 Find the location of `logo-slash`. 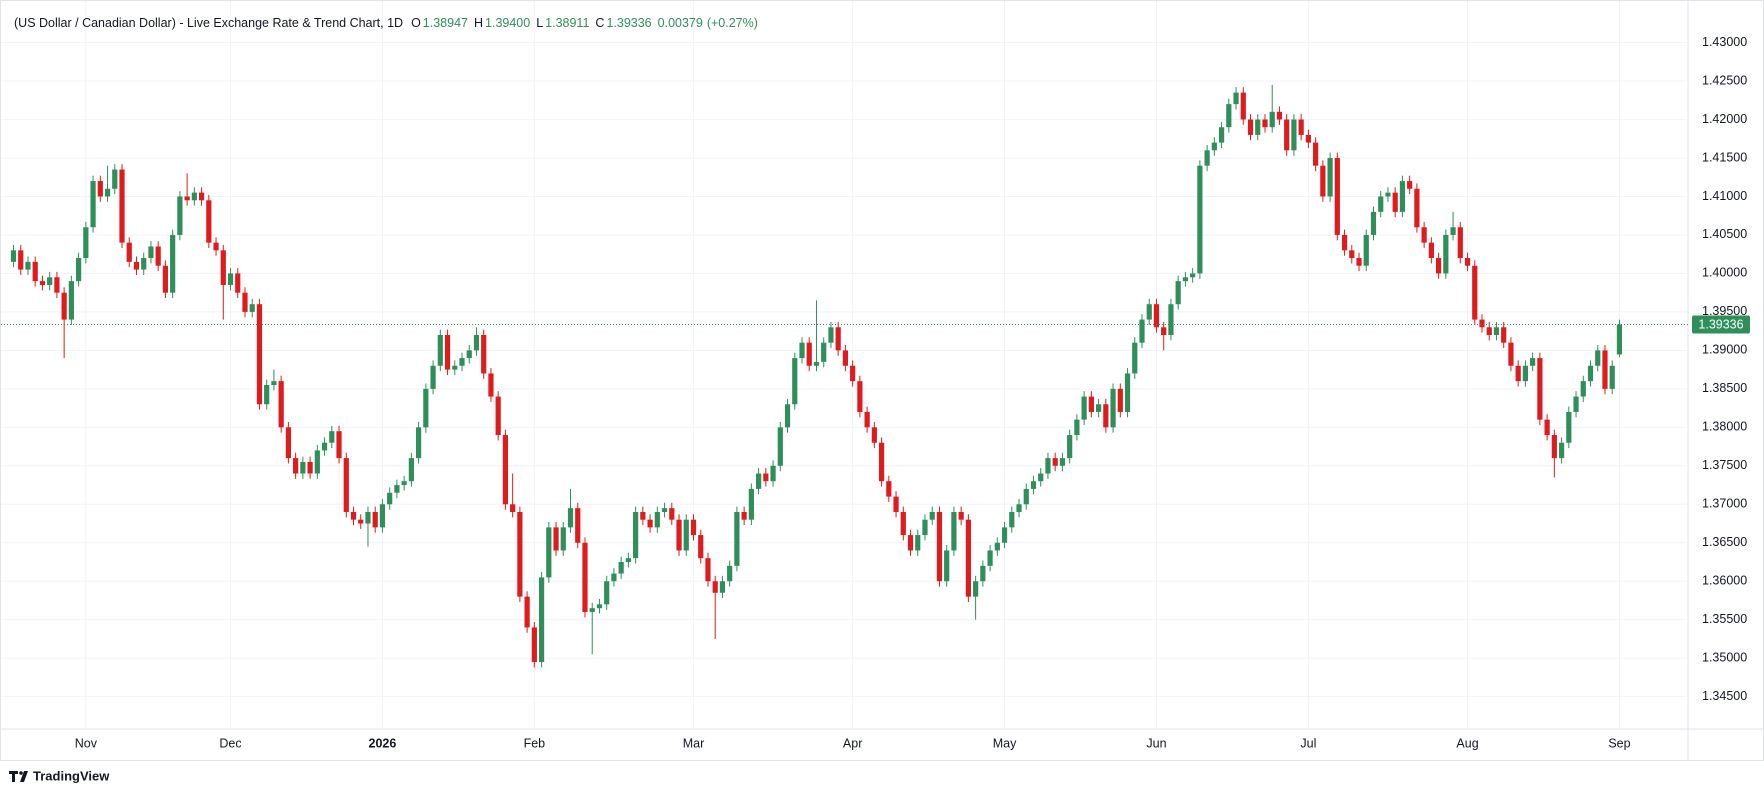

logo-slash is located at coordinates (24, 776).